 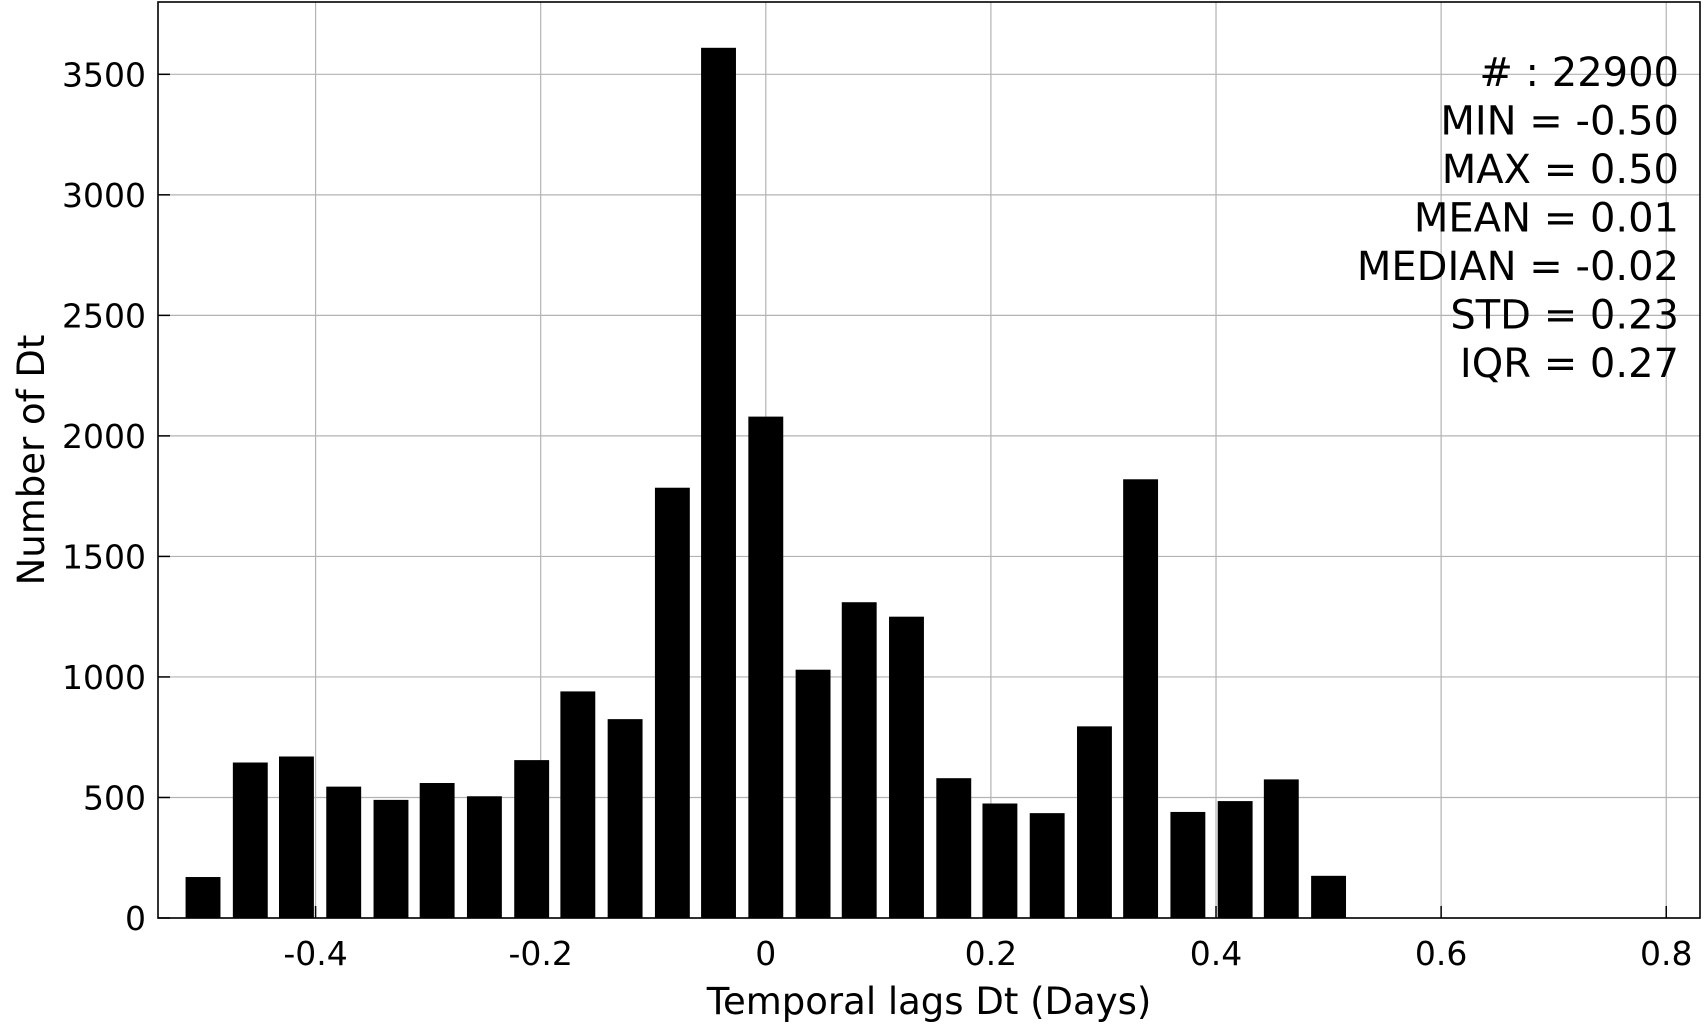 What do you see at coordinates (765, 953) in the screenshot?
I see `x-tick-label: 0` at bounding box center [765, 953].